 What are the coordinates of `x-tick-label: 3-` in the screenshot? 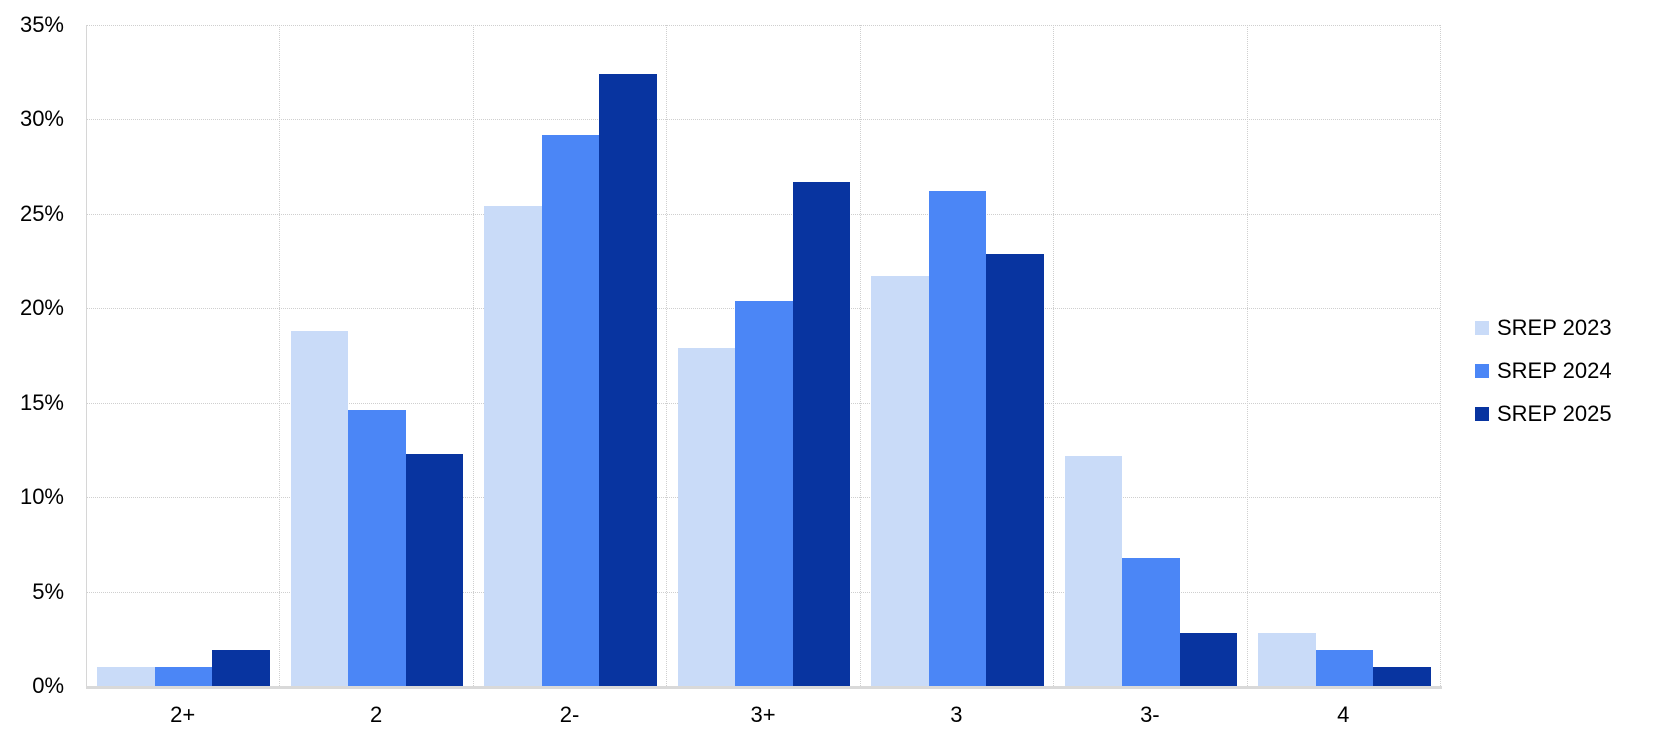 It's located at (1150, 714).